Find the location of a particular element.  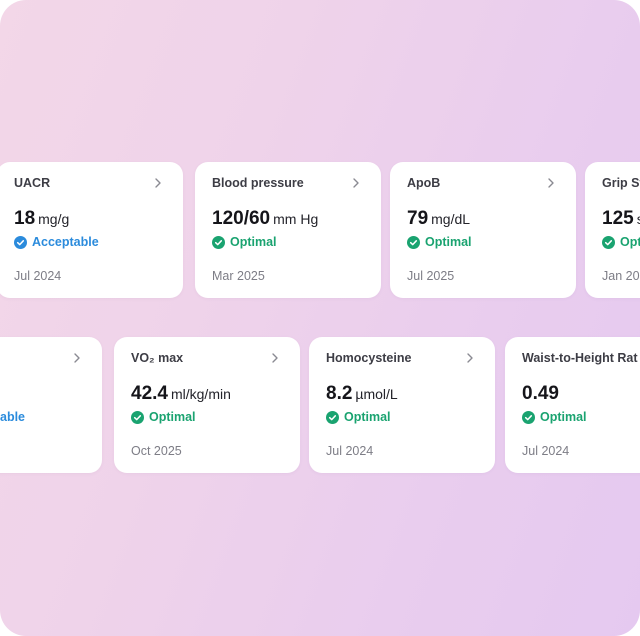

value-unit: mm Hg is located at coordinates (296, 219).